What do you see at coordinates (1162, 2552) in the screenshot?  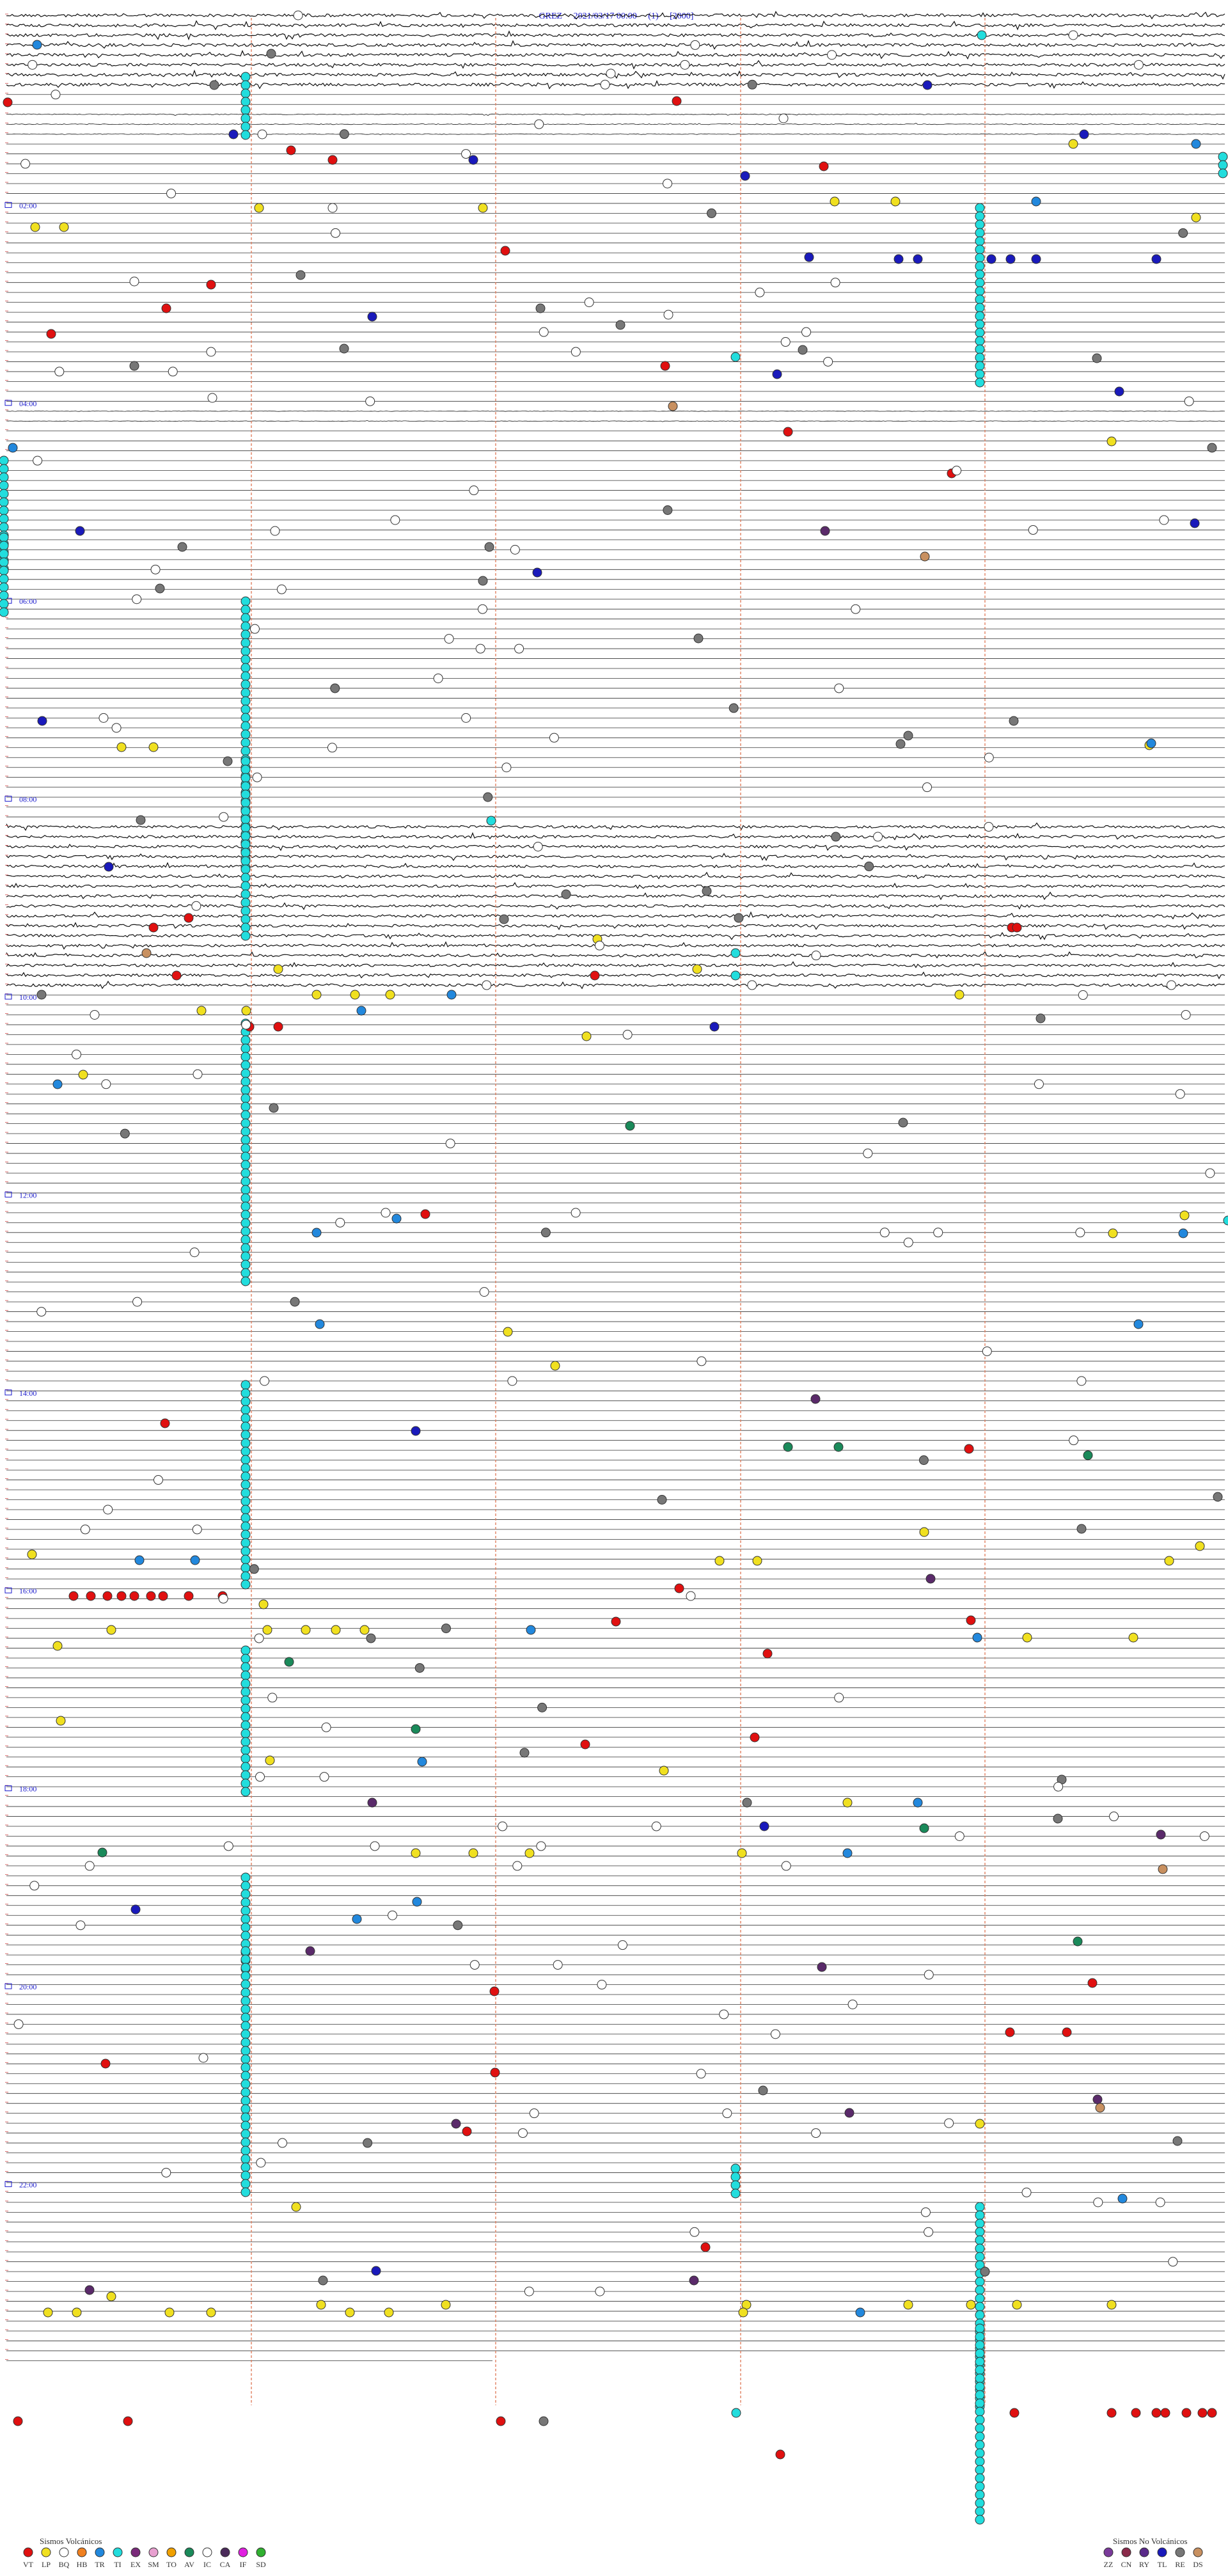 I see `nonvolcanic-legend-marker` at bounding box center [1162, 2552].